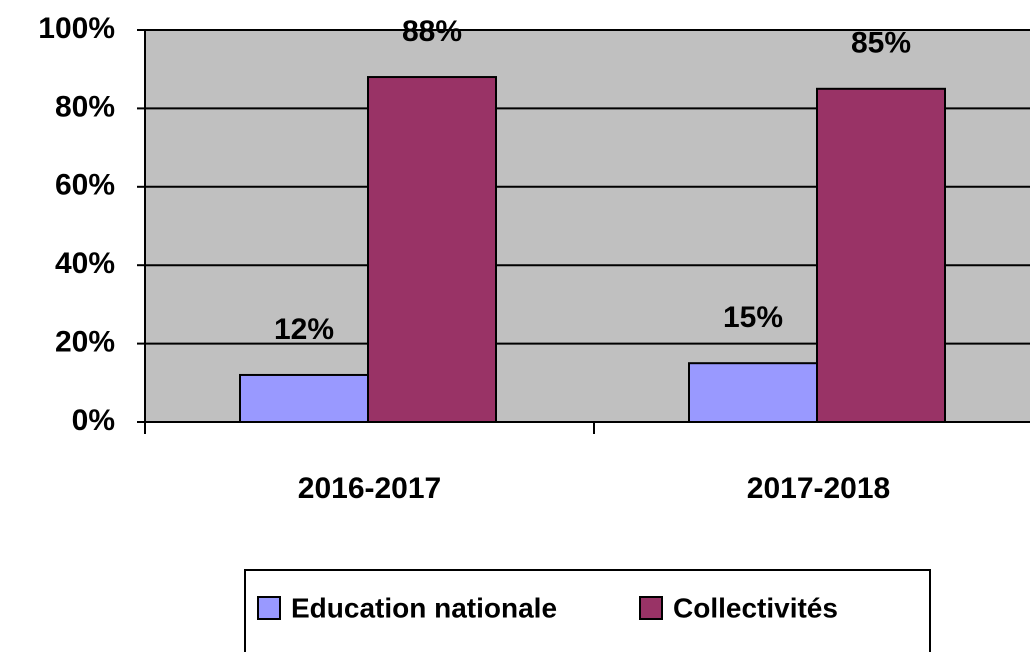 This screenshot has height=652, width=1030. Describe the element at coordinates (432, 31) in the screenshot. I see `value-label: 88%` at that location.